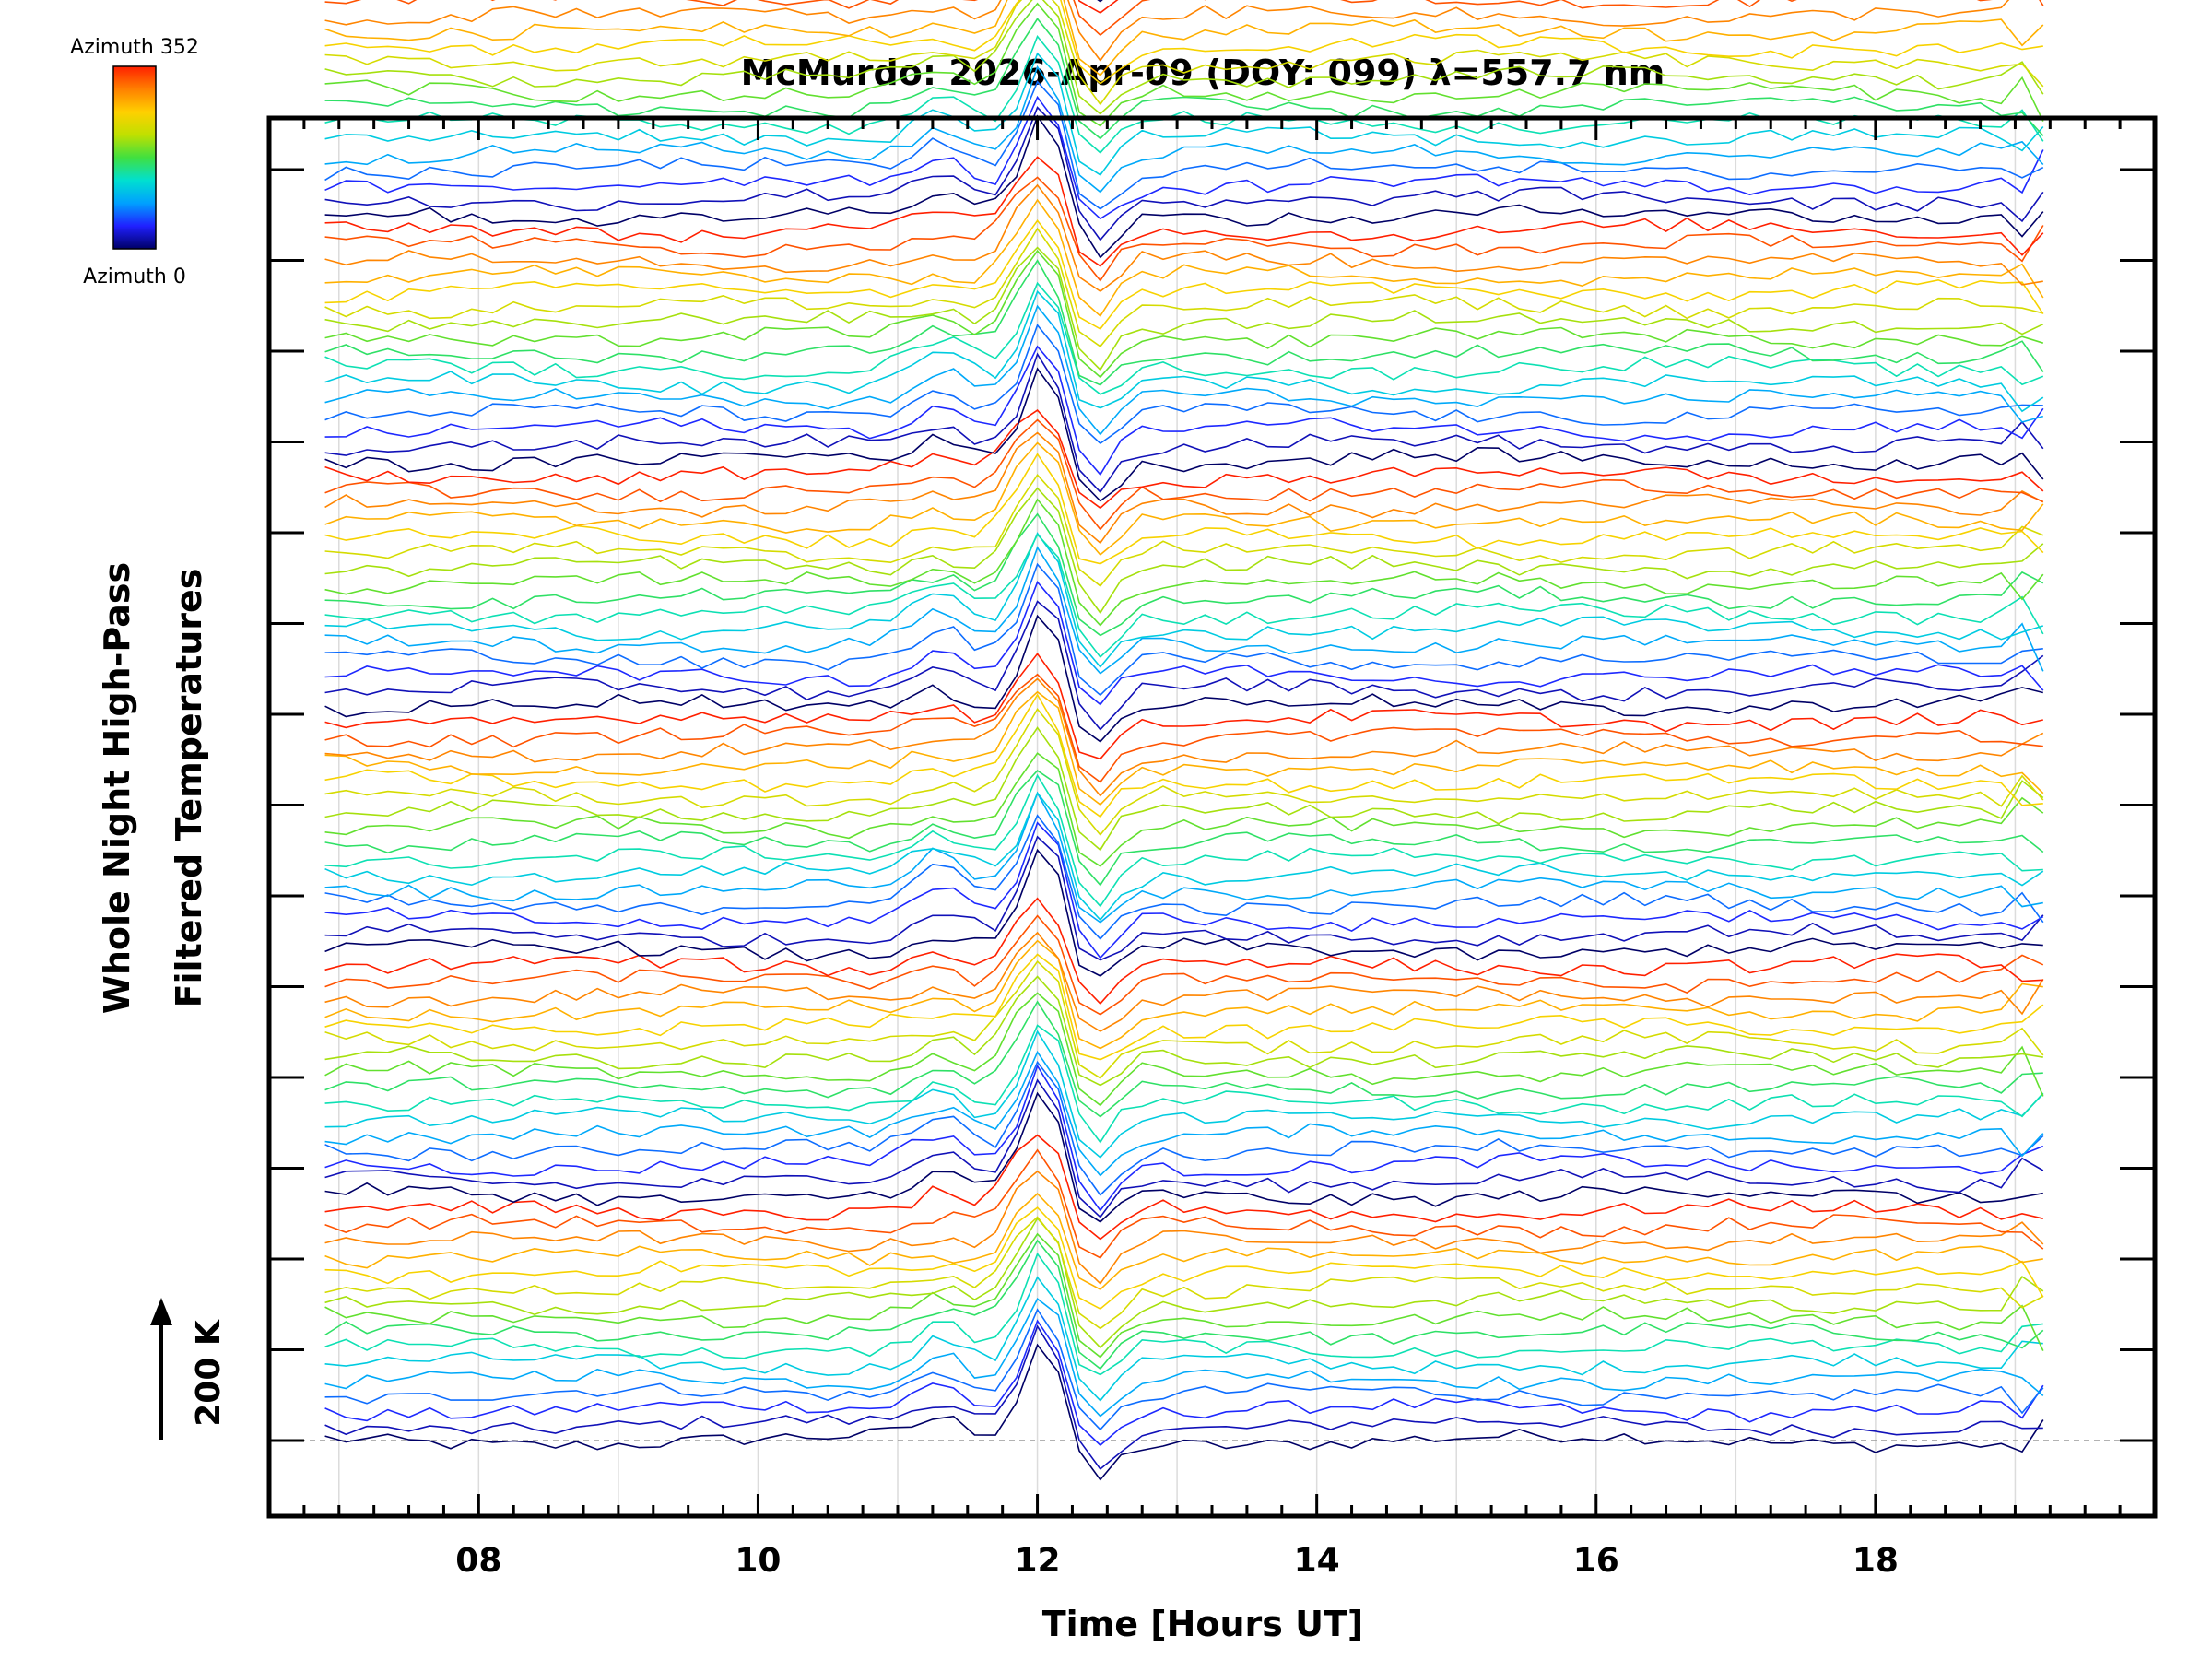 The height and width of the screenshot is (1659, 2212). I want to click on colorbar: Azimuth 352 Azimuth 0, so click(134, 162).